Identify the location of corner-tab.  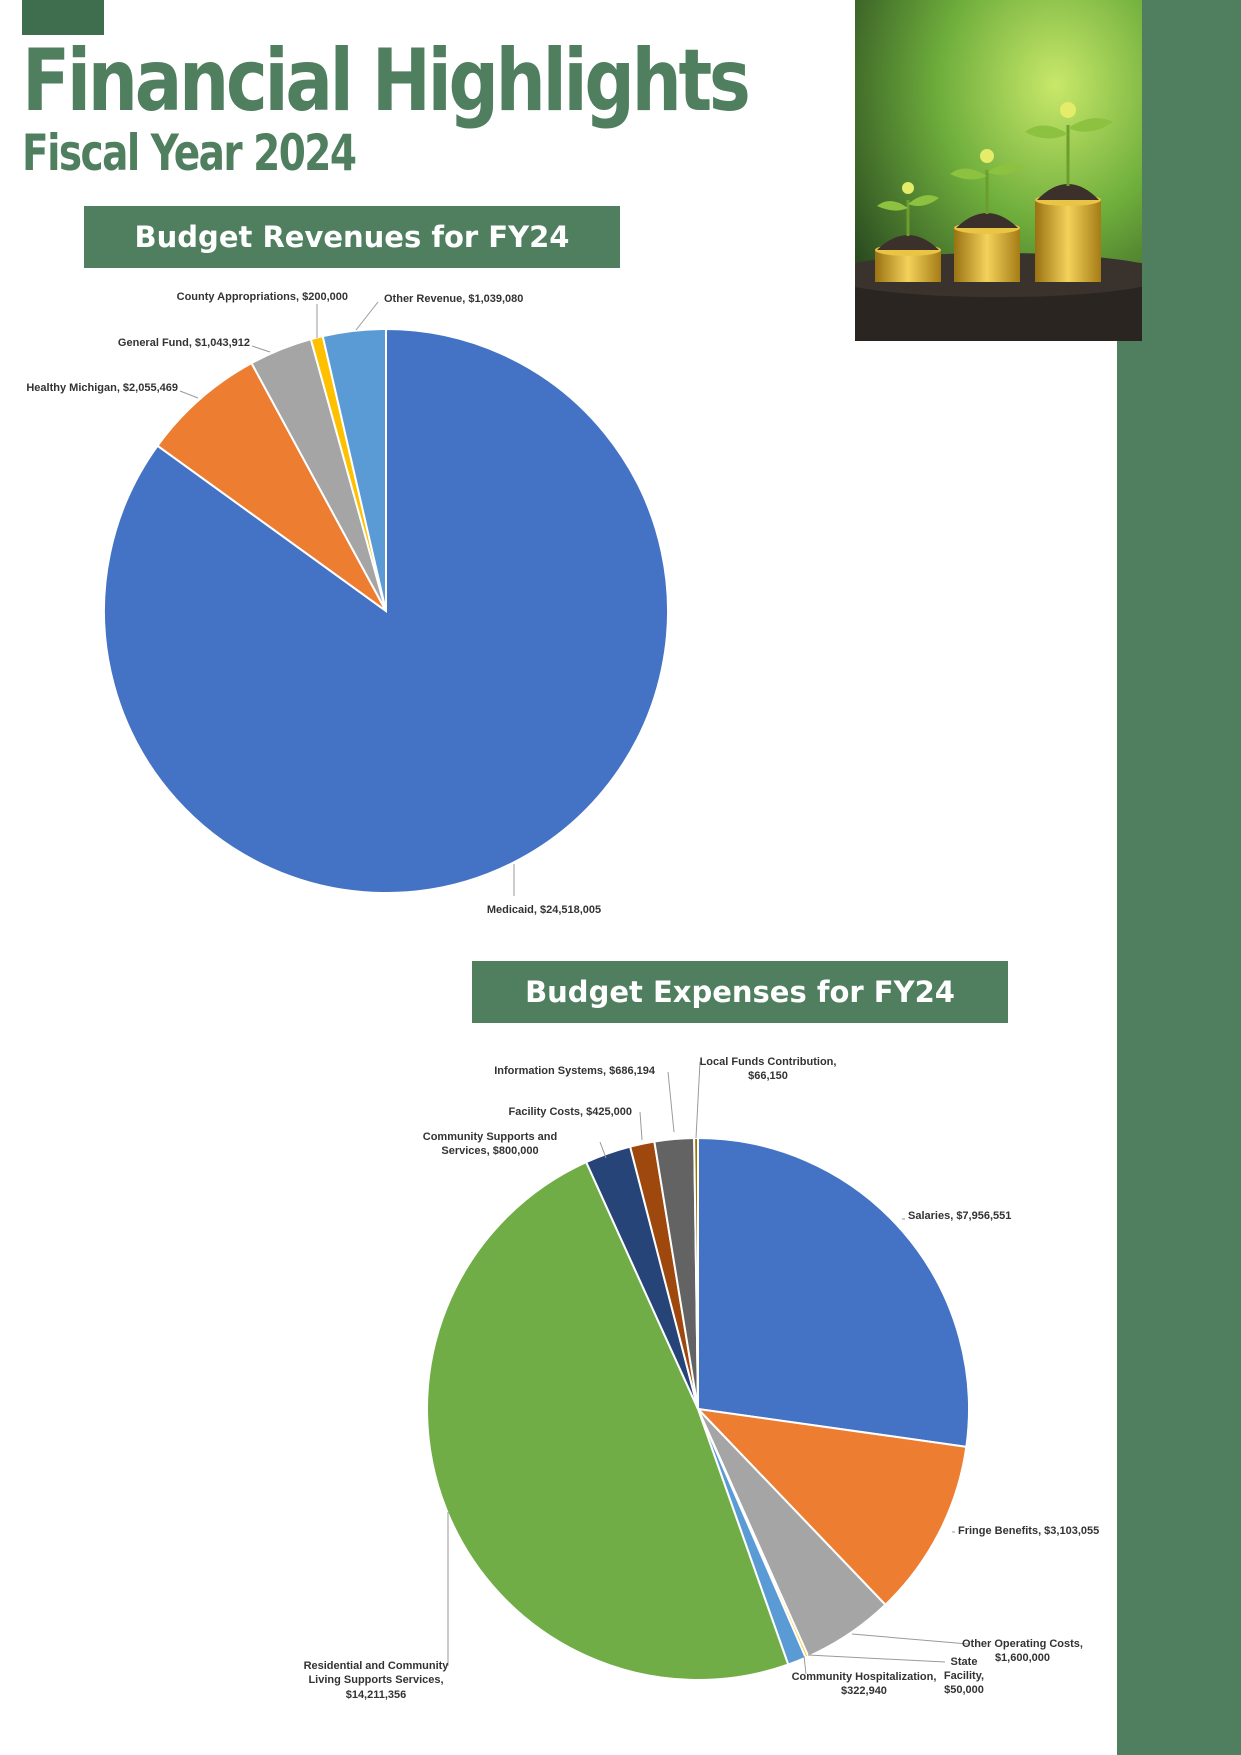
(63, 17).